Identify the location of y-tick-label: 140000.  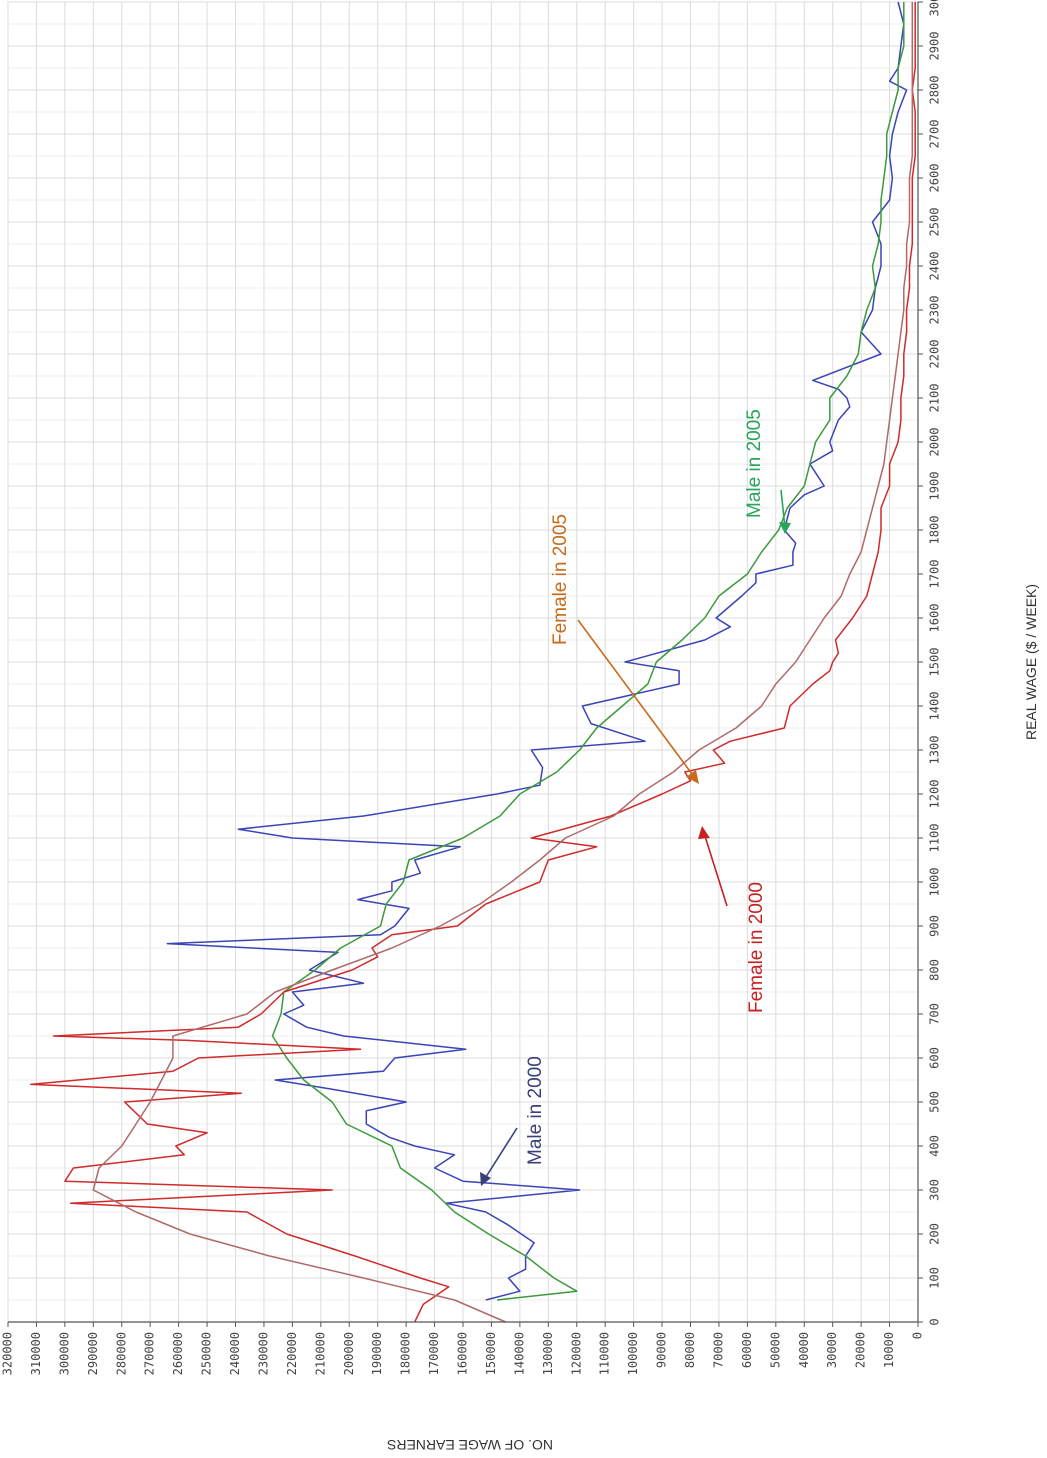
(519, 1353).